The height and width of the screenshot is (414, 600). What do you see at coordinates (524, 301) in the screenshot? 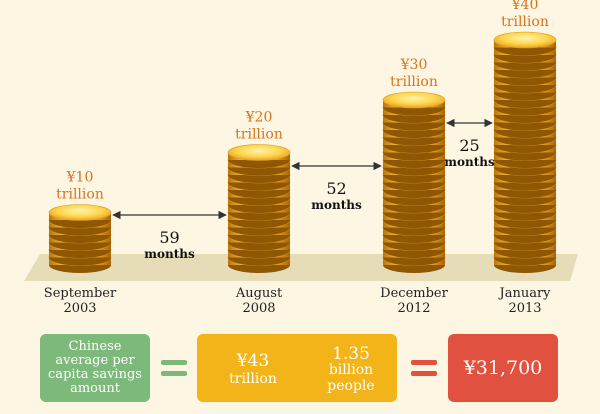
I see `x-tick-label-4: January 2013` at bounding box center [524, 301].